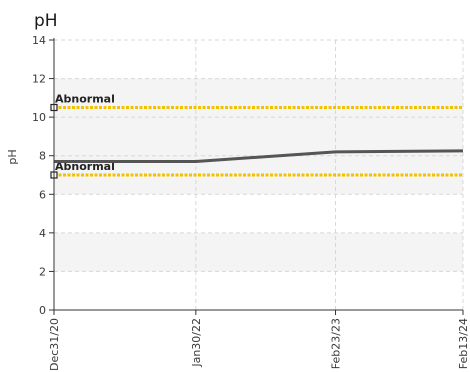  I want to click on y-tick-label: 4, so click(42, 233).